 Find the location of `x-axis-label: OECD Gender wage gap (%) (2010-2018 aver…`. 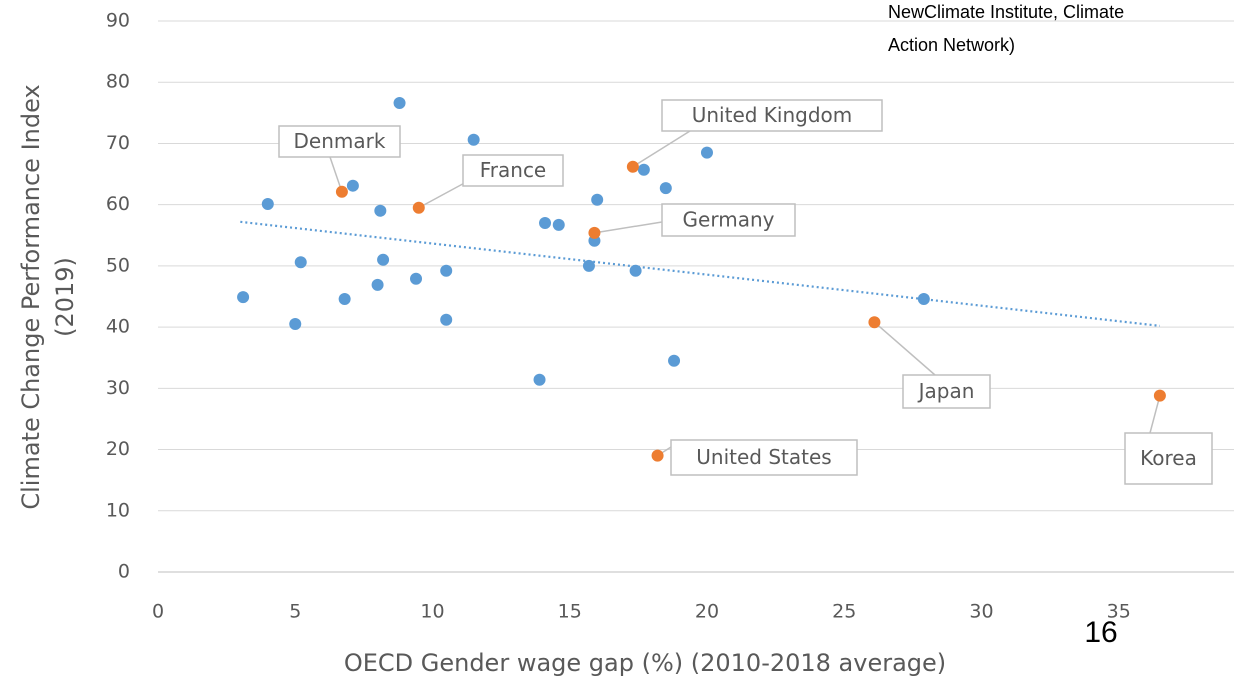

x-axis-label: OECD Gender wage gap (%) (2010-2018 aver… is located at coordinates (645, 663).